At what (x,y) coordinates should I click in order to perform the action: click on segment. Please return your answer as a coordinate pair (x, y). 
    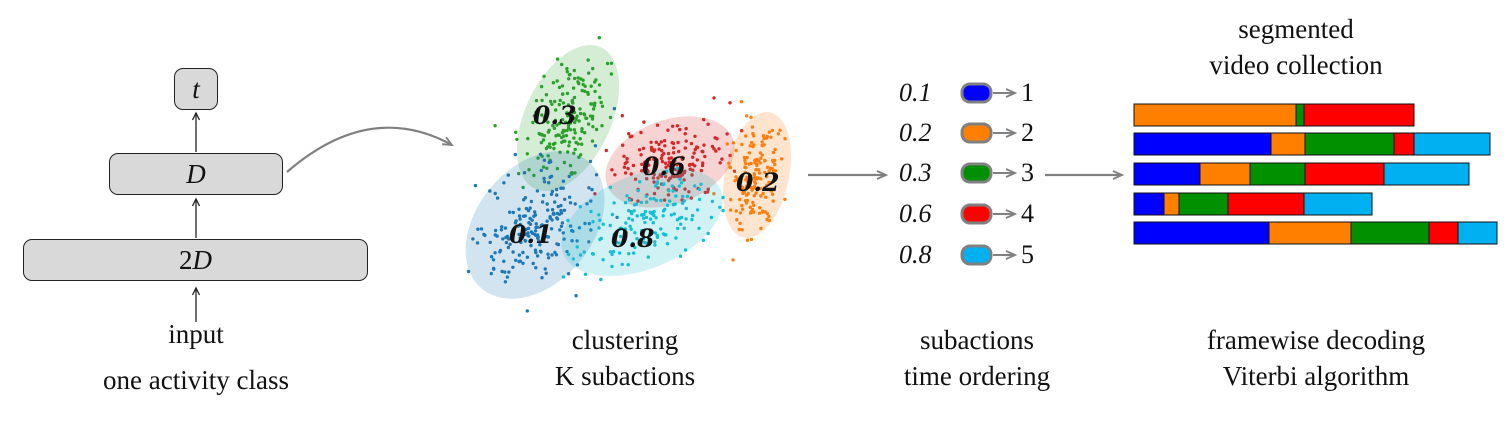
    Looking at the image, I should click on (1349, 144).